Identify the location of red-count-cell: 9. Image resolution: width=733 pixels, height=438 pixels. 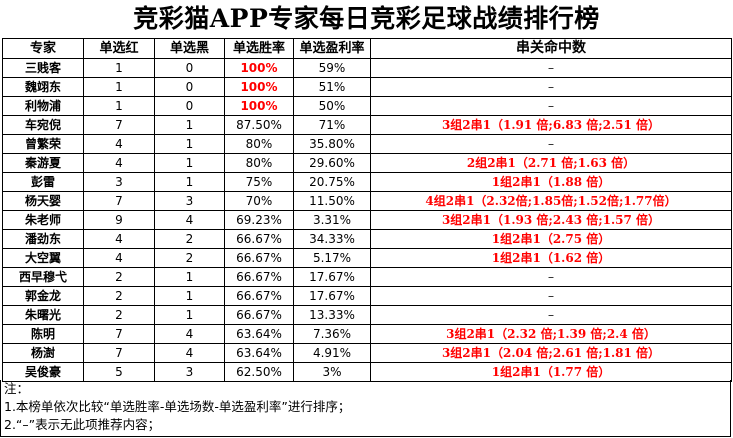
(119, 220).